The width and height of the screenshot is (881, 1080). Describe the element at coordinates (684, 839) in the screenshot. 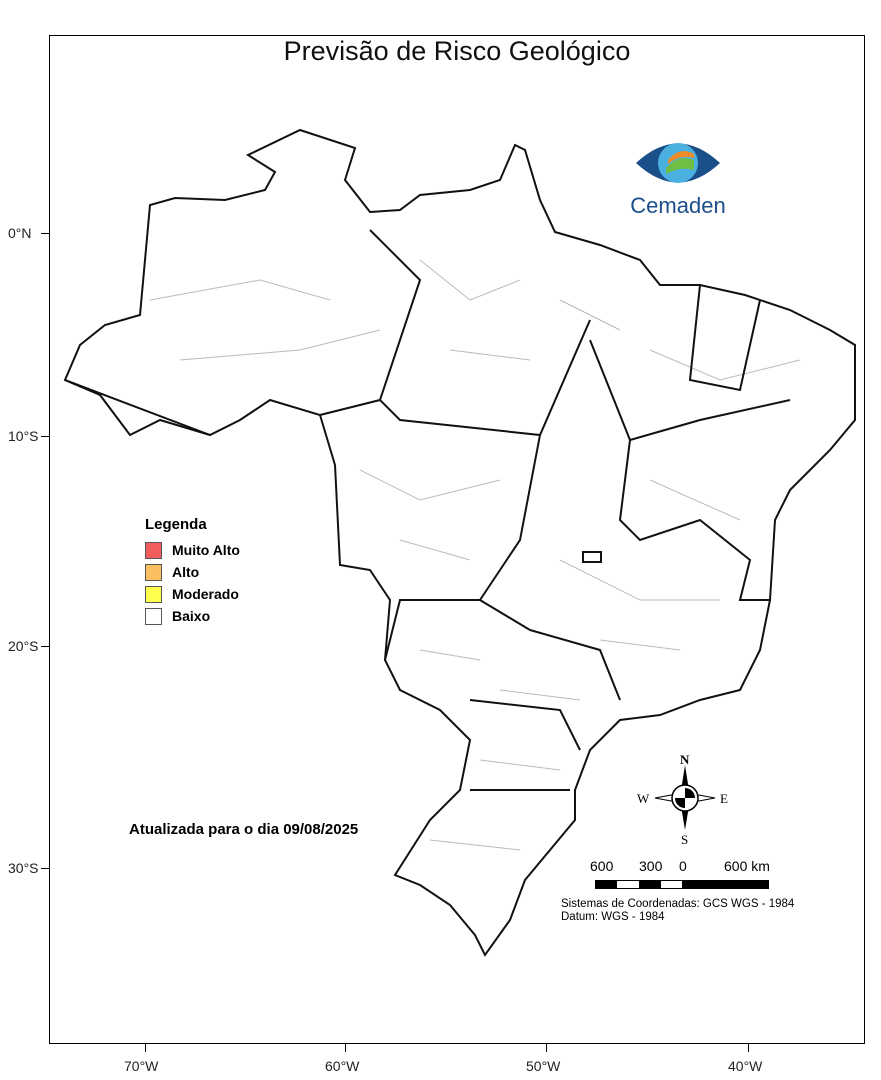

I see `compass-s: S` at that location.